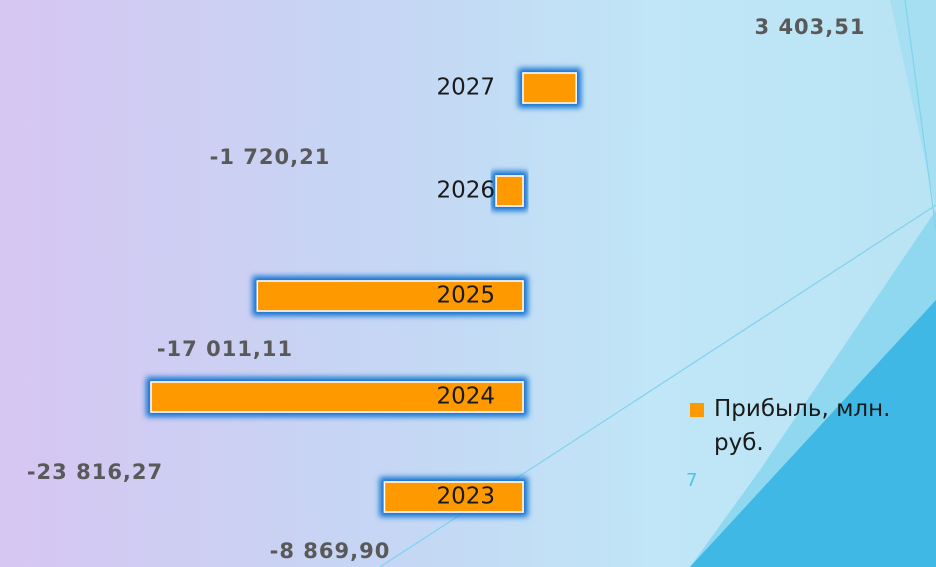 Image resolution: width=936 pixels, height=567 pixels. Describe the element at coordinates (270, 157) in the screenshot. I see `value-label: -1 720,21` at that location.